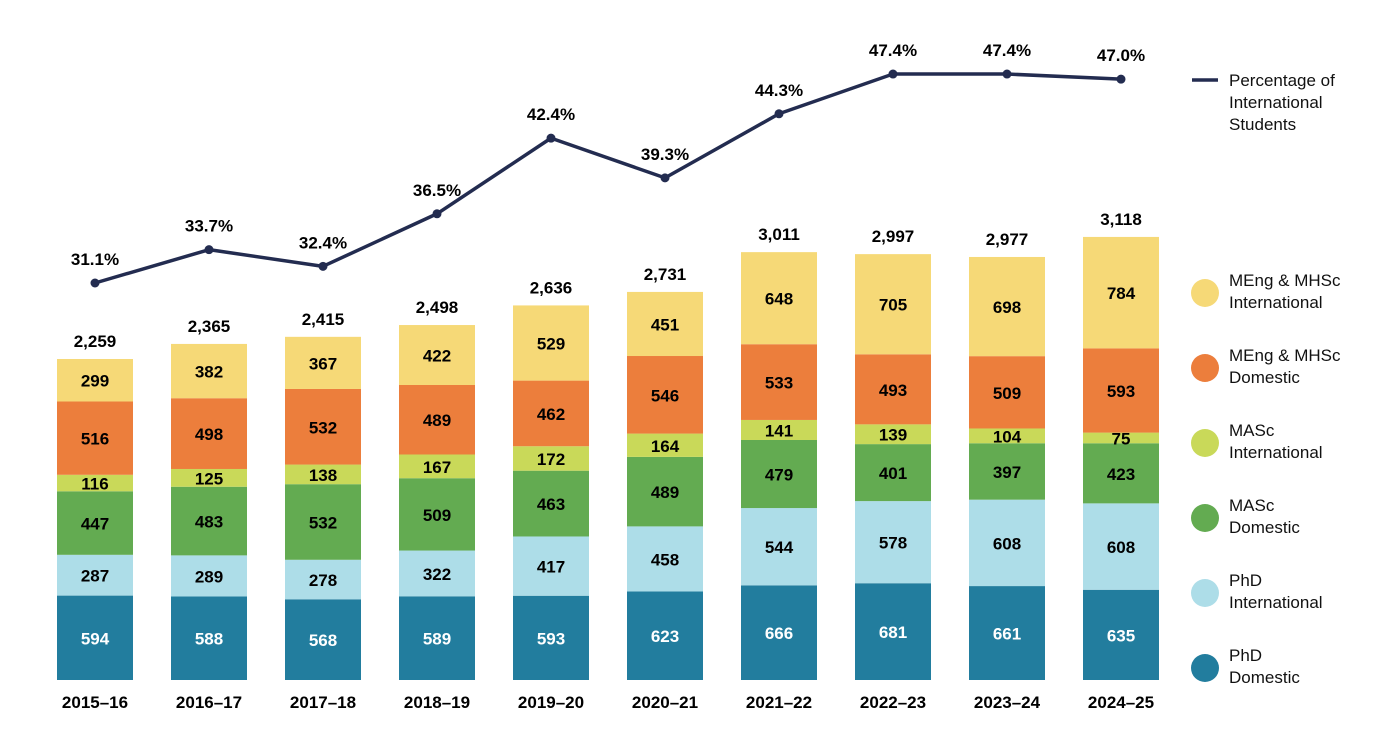 This screenshot has width=1400, height=756. I want to click on x-tick-label: 2017–18, so click(323, 702).